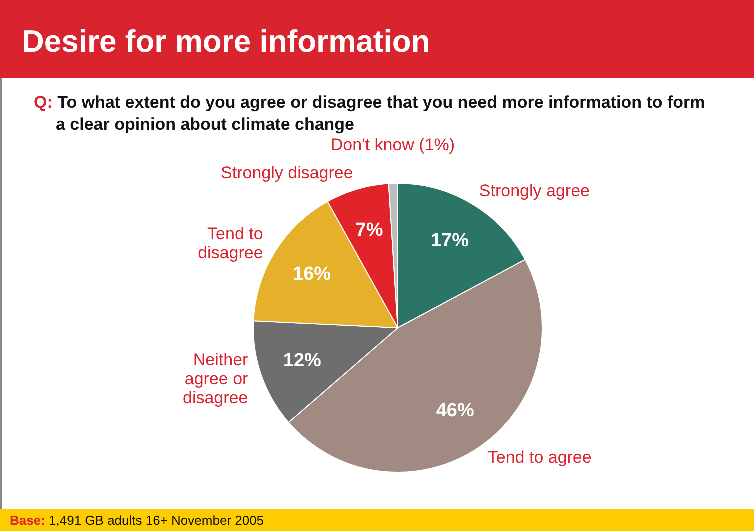 The width and height of the screenshot is (754, 531). Describe the element at coordinates (534, 191) in the screenshot. I see `slice-label: Strongly agree` at that location.